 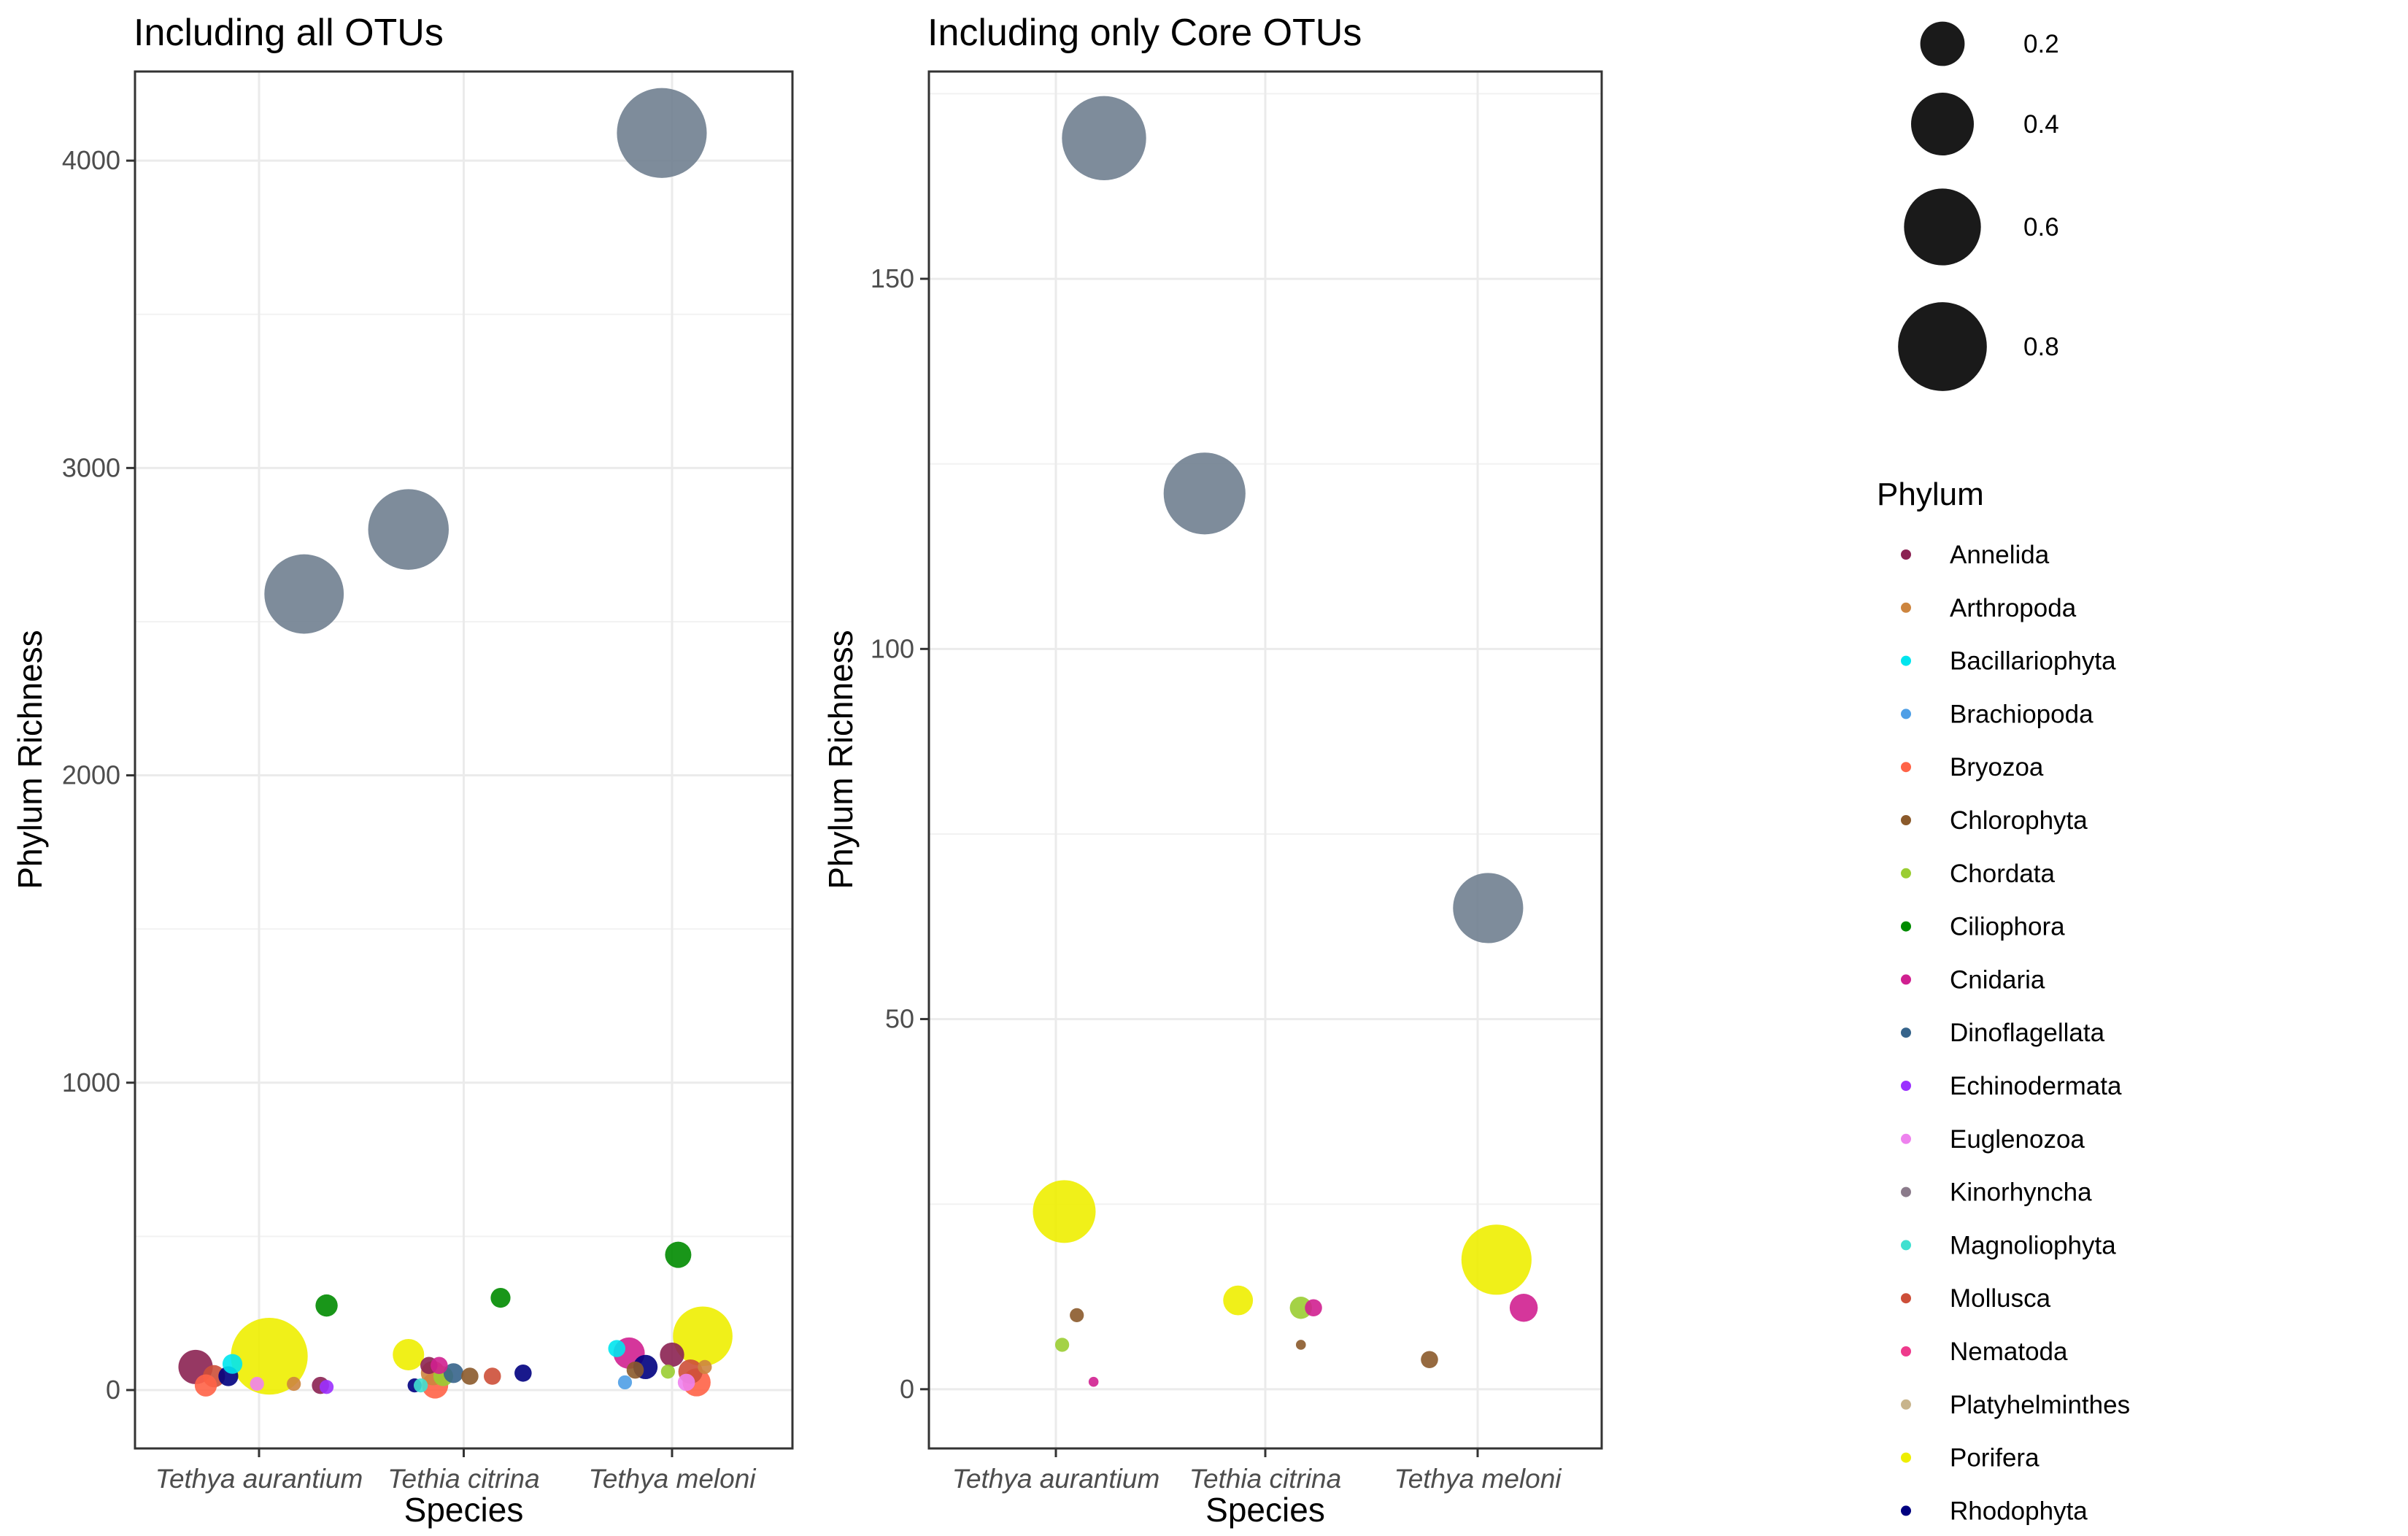 I want to click on point-annelida-all-otus, so click(x=672, y=1354).